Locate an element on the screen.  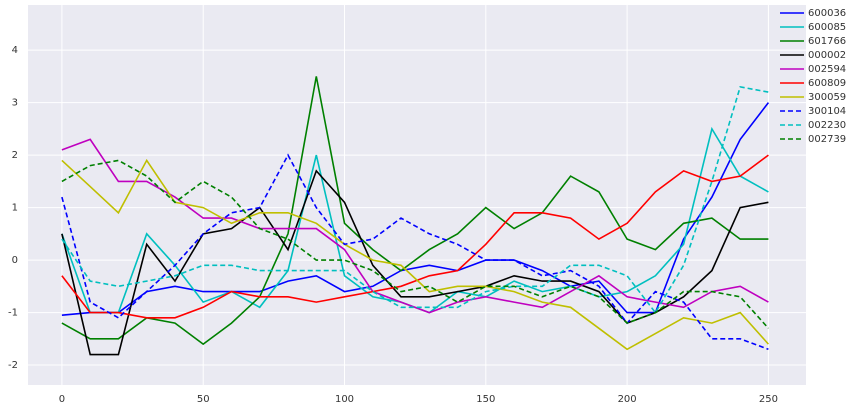
y-tick-label: 2 is located at coordinates (15, 155).